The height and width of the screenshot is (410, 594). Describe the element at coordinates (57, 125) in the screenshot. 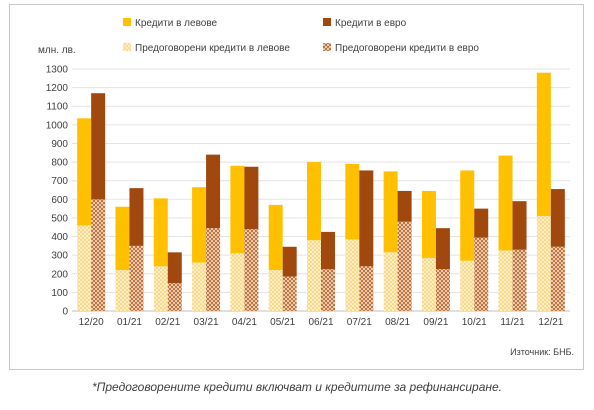

I see `y-tick-label: 1000` at that location.